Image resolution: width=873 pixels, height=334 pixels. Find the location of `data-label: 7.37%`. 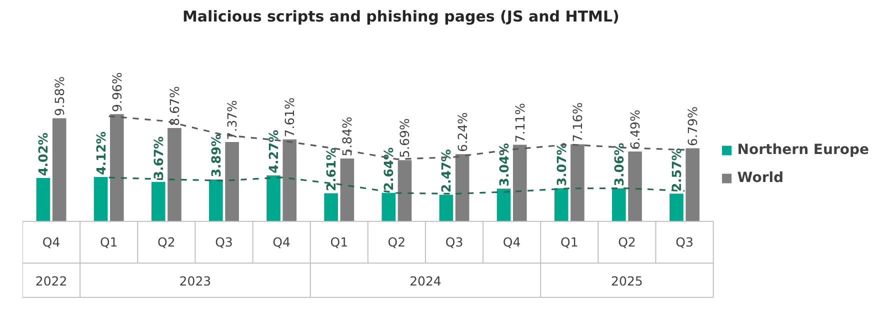

data-label: 7.37% is located at coordinates (232, 120).